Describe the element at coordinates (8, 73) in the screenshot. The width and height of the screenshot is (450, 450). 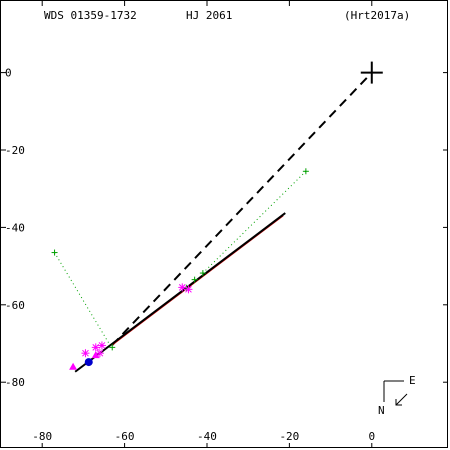
I see `y-tick-label: 0` at that location.